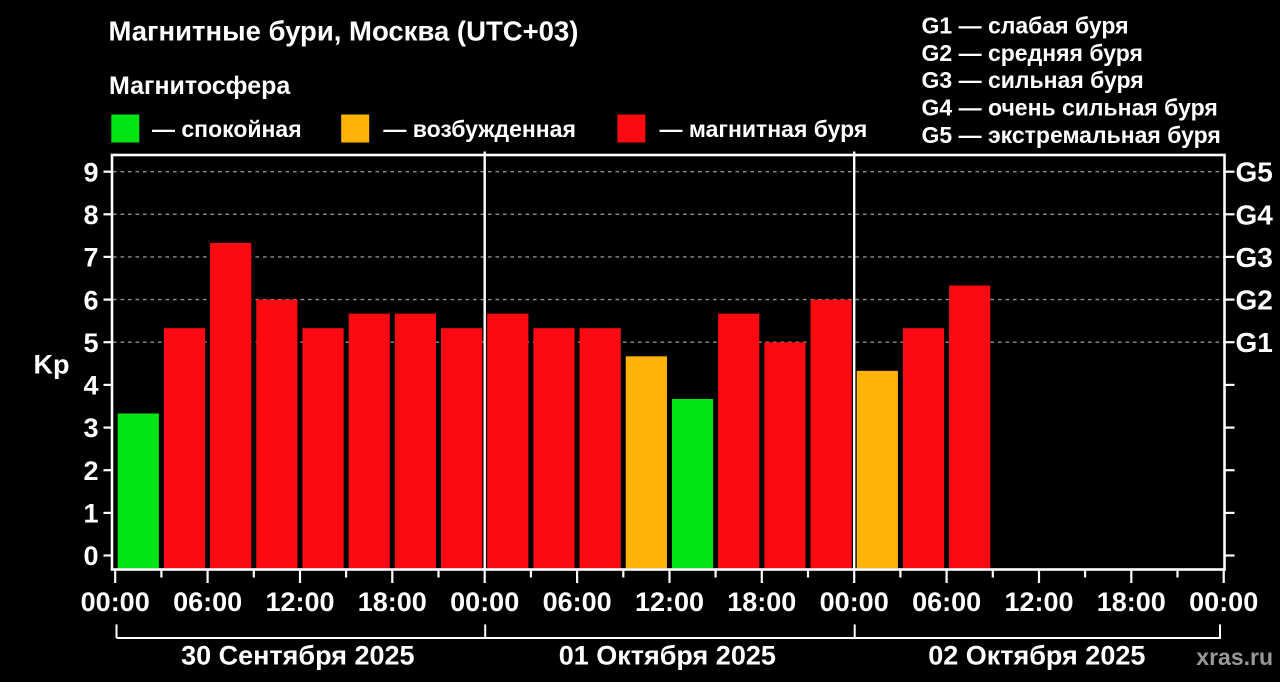 Image resolution: width=1280 pixels, height=682 pixels. What do you see at coordinates (90, 556) in the screenshot?
I see `svg-text: 0` at bounding box center [90, 556].